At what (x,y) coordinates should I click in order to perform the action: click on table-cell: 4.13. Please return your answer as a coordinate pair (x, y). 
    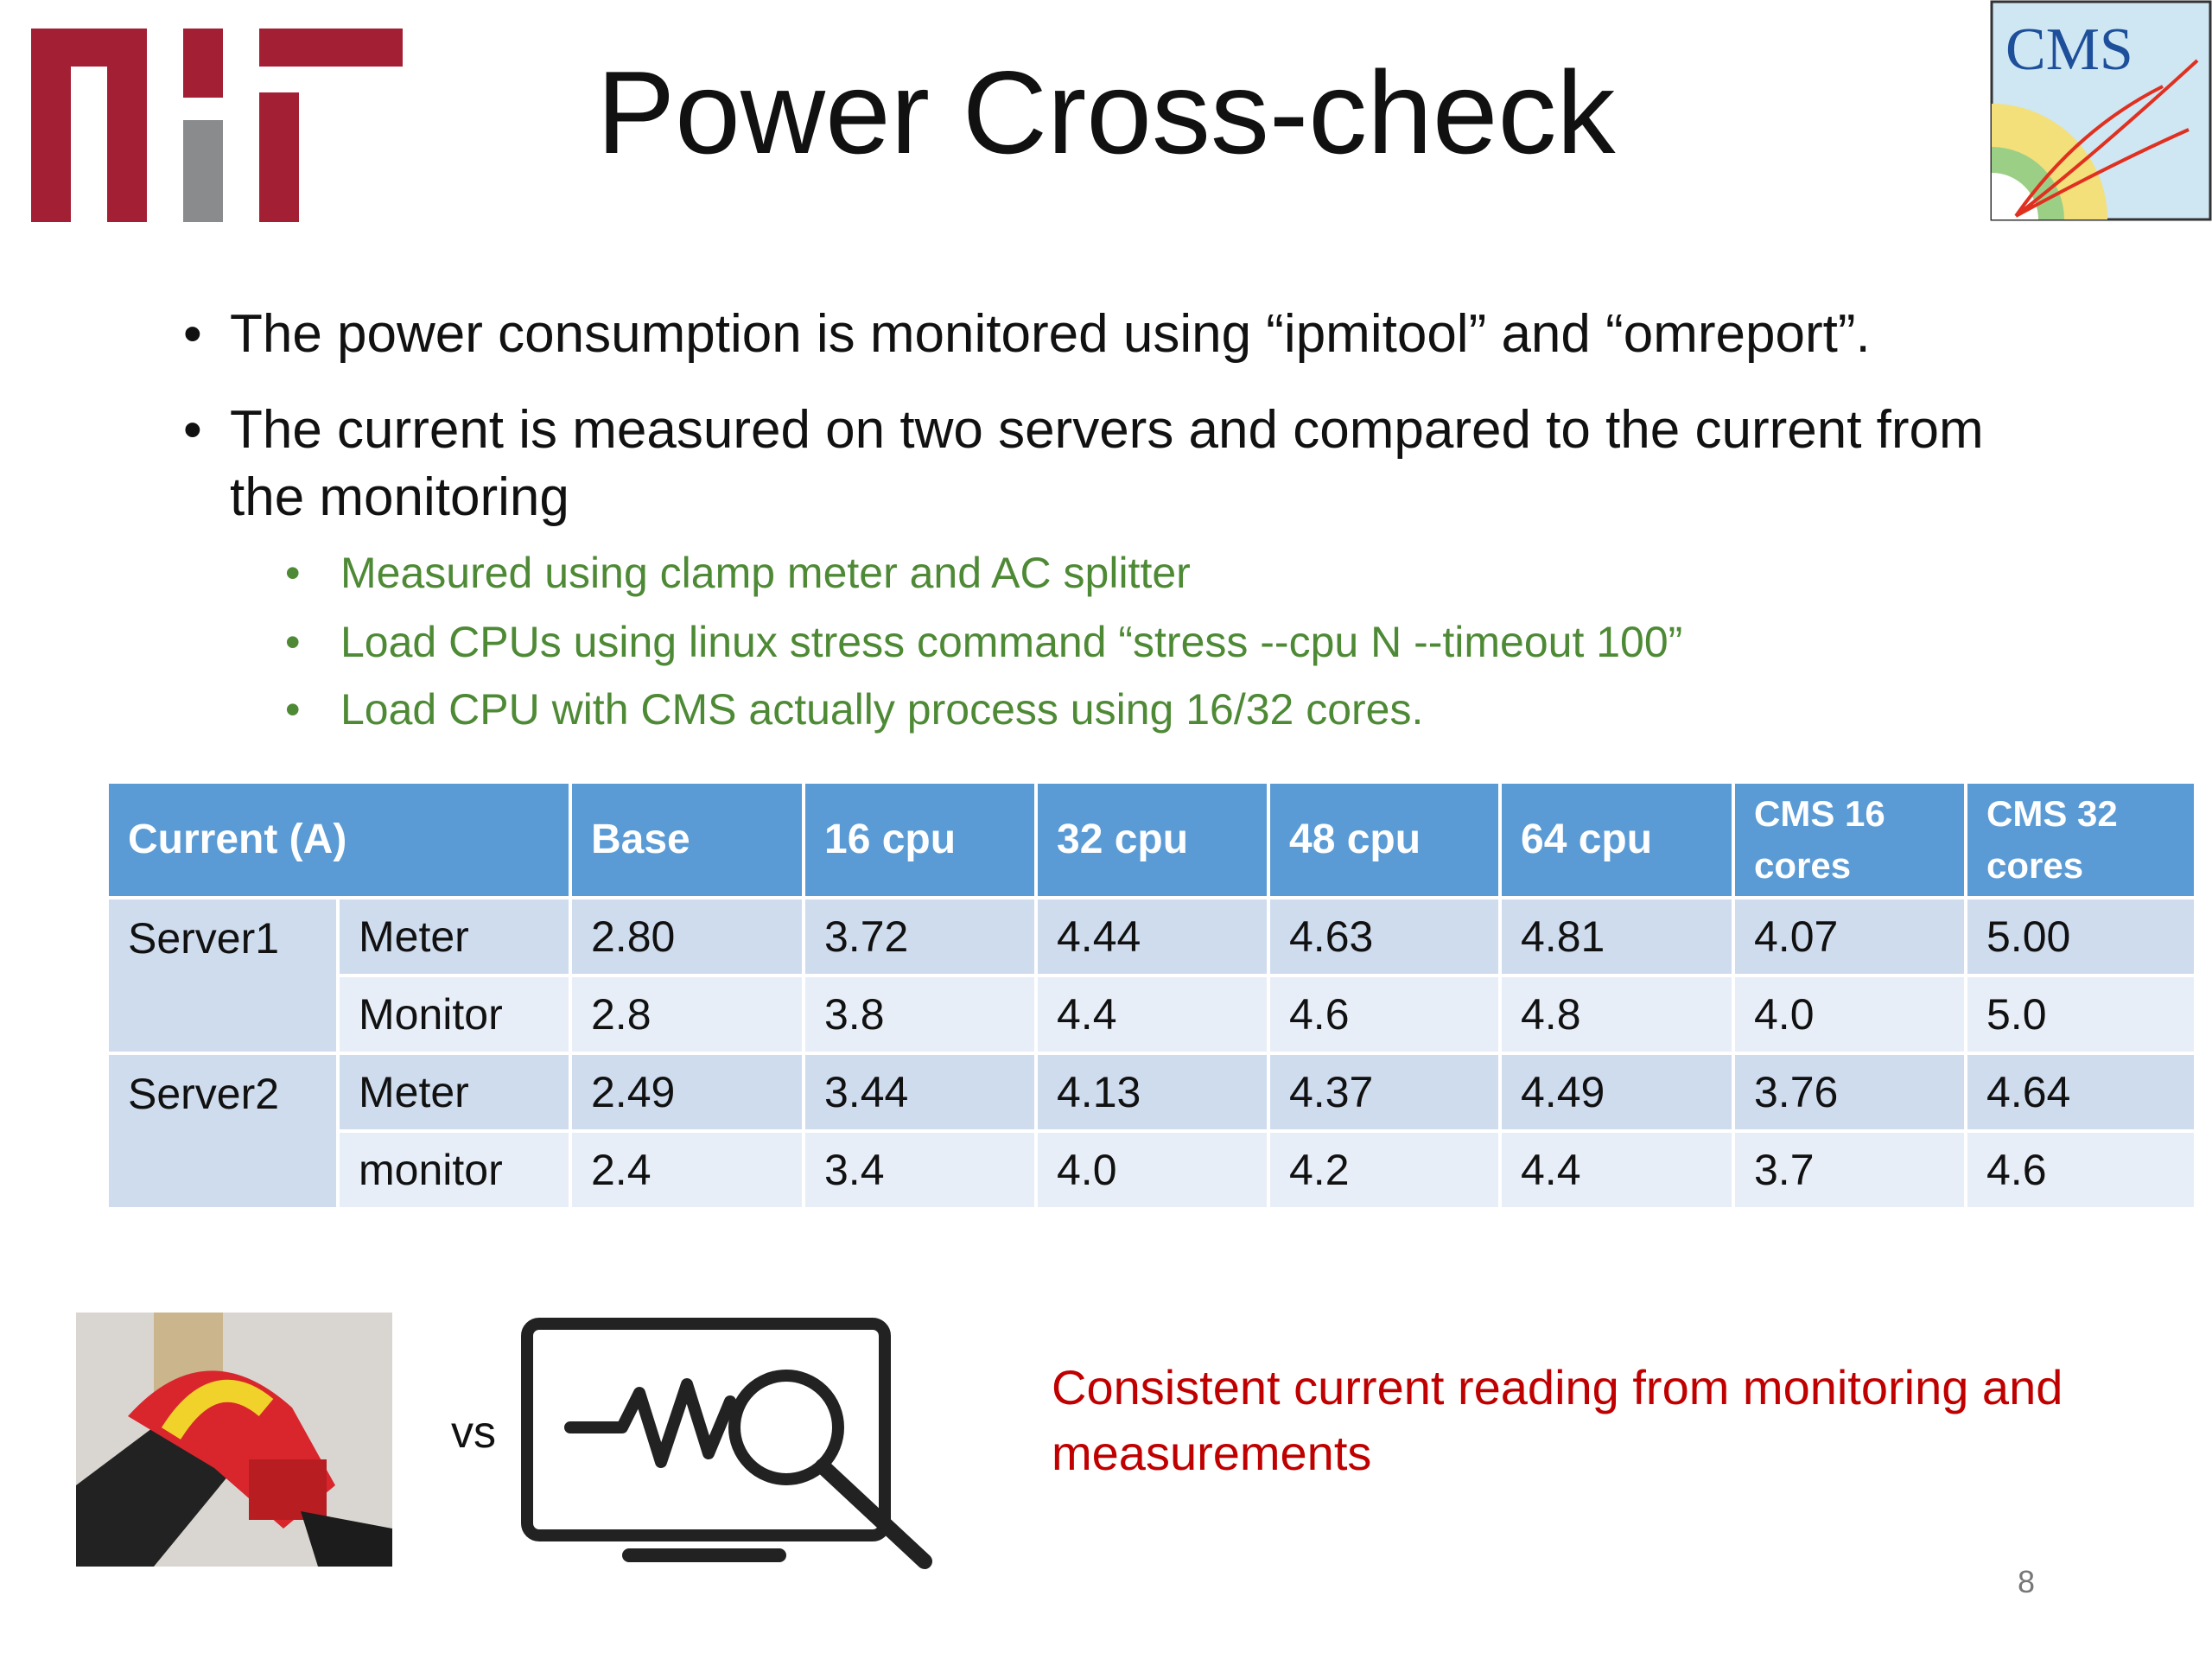
    Looking at the image, I should click on (1152, 1092).